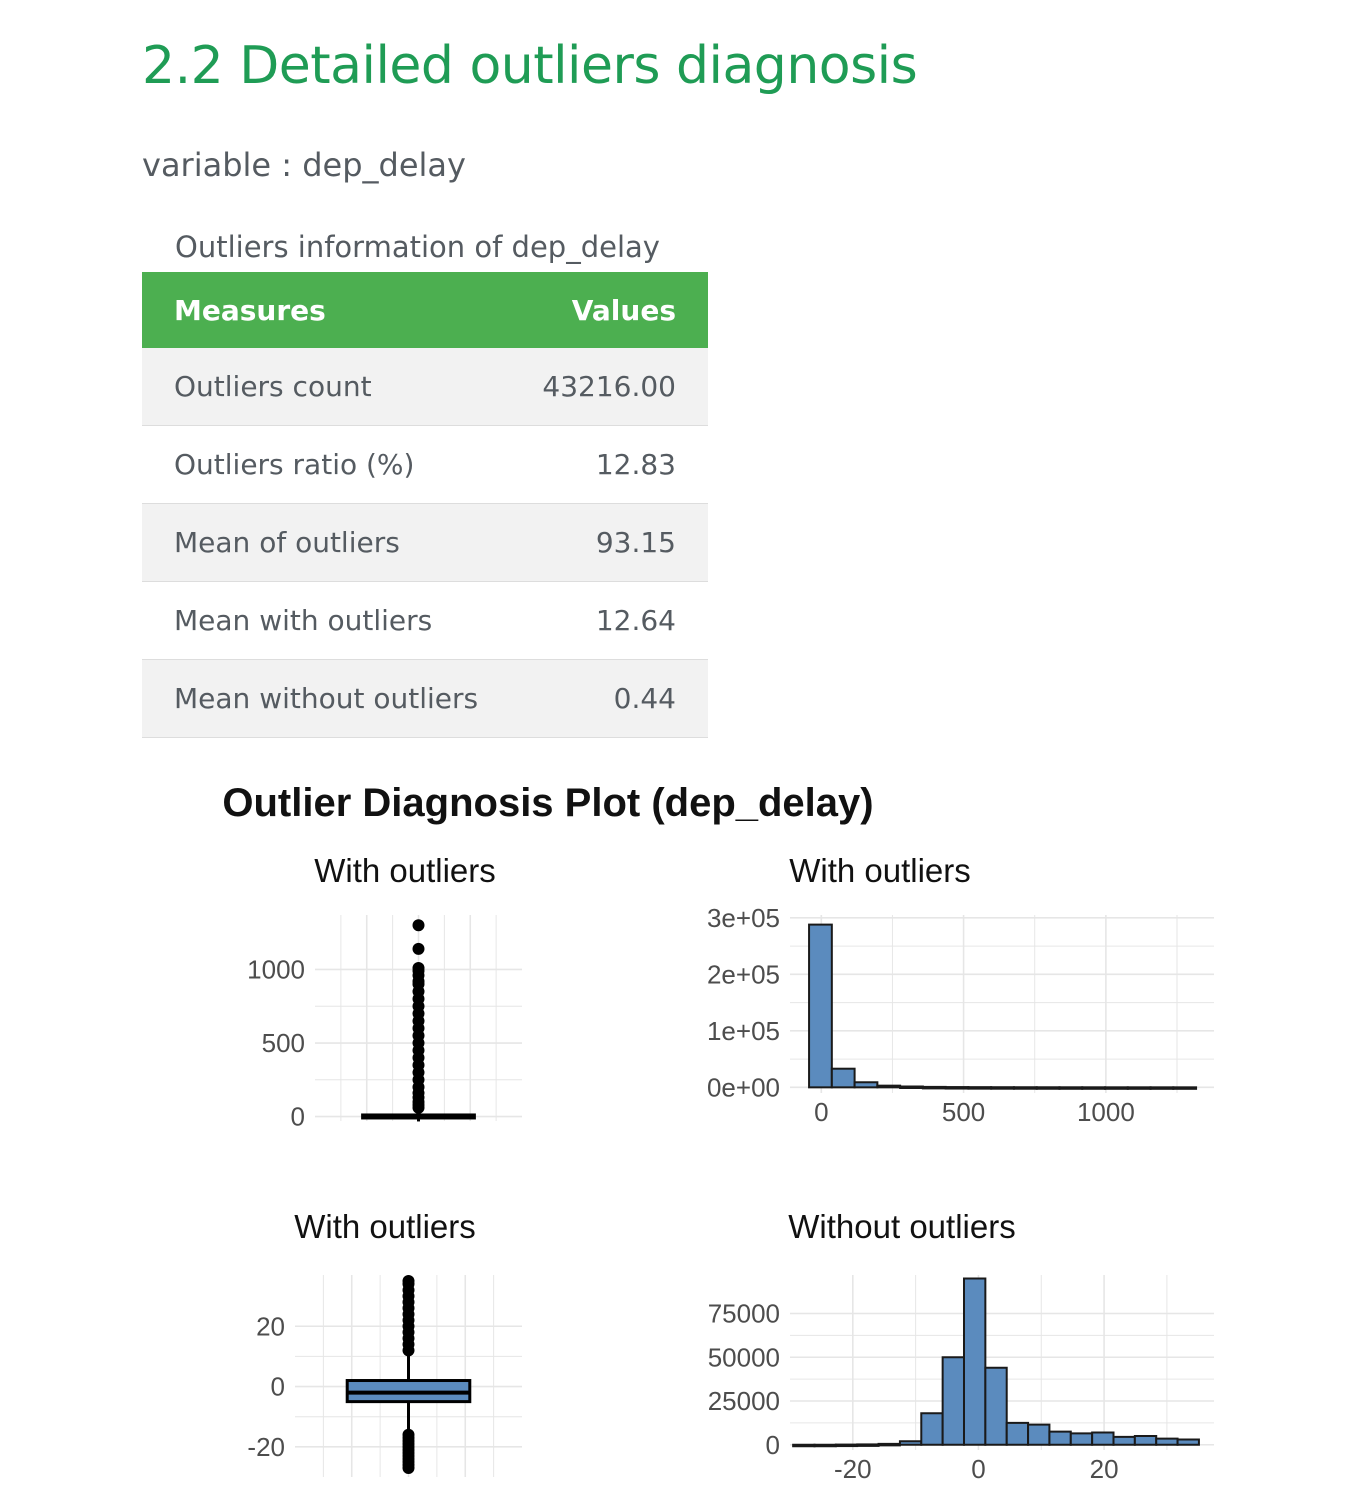 The width and height of the screenshot is (1358, 1506). What do you see at coordinates (609, 464) in the screenshot?
I see `value-cell: 12.83` at bounding box center [609, 464].